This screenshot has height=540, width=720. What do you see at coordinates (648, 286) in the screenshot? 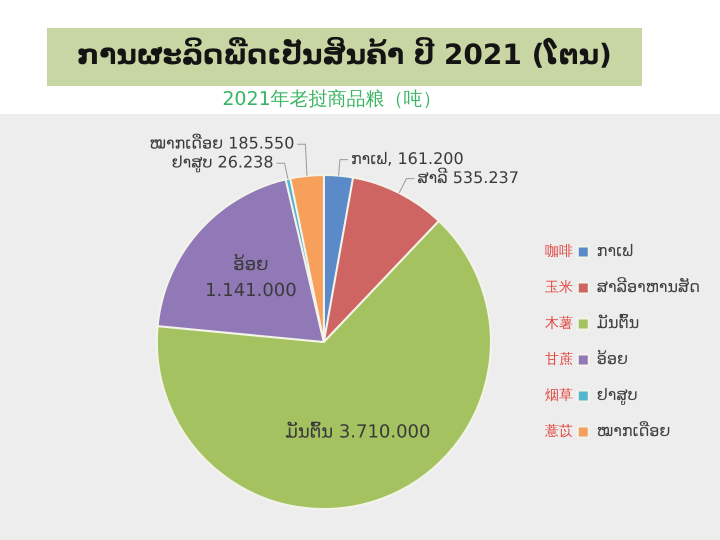
I see `legend-label: ສາລີອາຫານສັດ` at bounding box center [648, 286].